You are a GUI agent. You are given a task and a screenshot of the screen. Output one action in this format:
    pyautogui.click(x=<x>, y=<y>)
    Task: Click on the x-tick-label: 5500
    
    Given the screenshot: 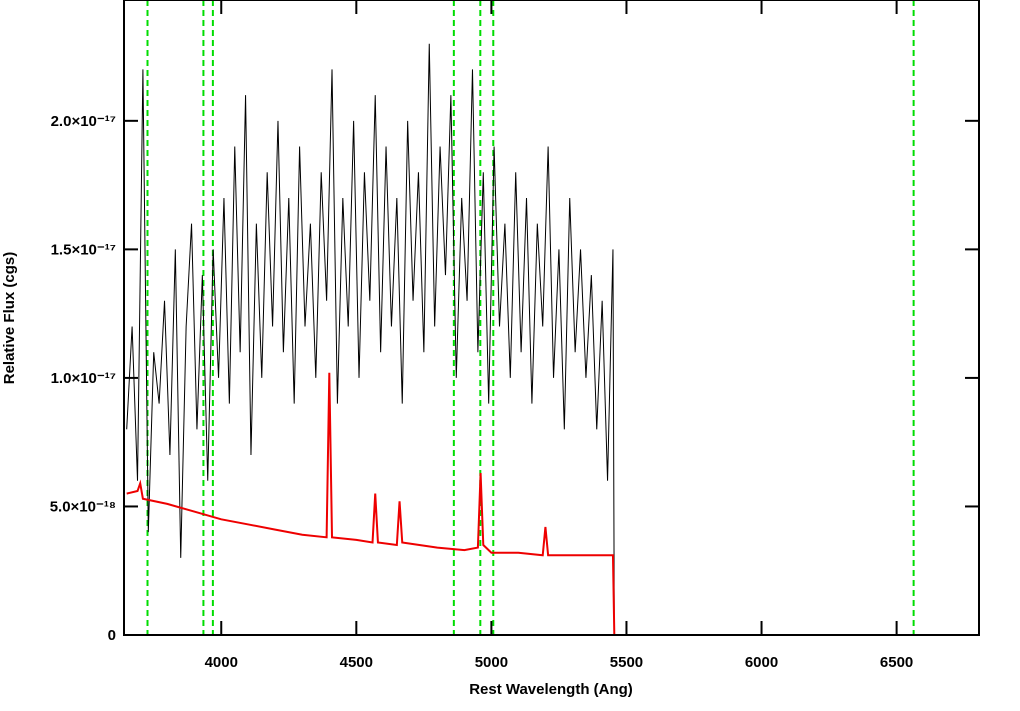 What is the action you would take?
    pyautogui.click(x=626, y=662)
    